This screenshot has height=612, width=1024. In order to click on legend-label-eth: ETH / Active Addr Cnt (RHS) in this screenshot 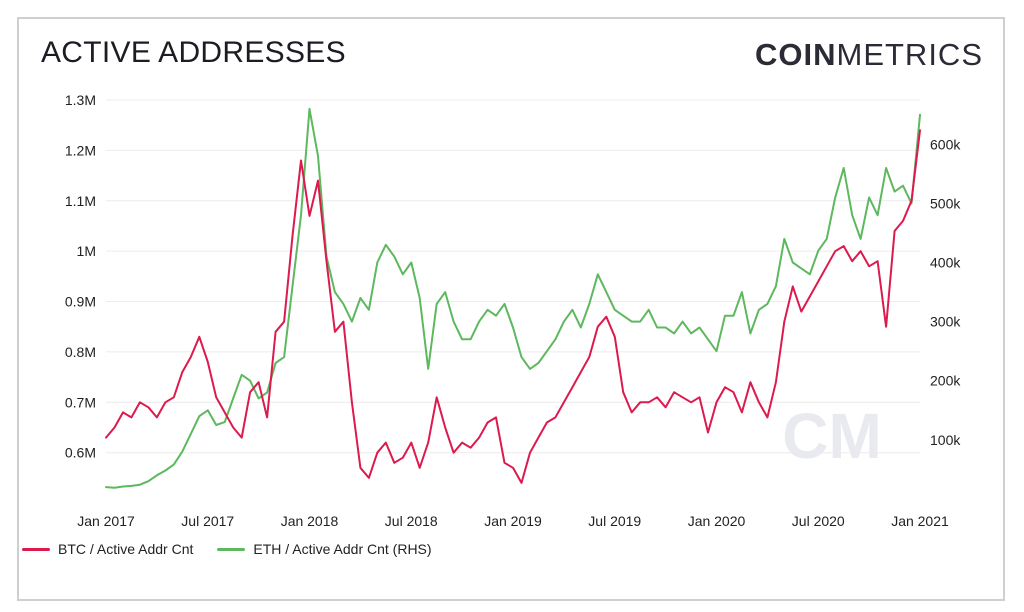, I will do `click(342, 549)`.